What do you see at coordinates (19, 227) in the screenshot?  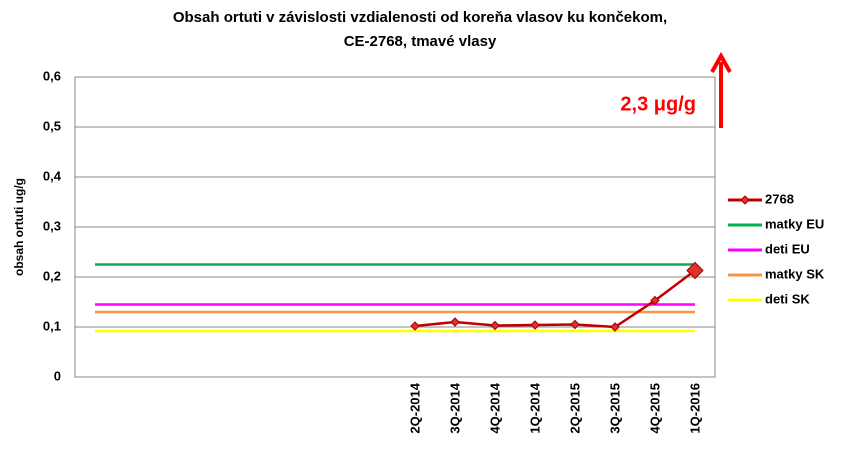 I see `y-axis-label: obsah ortuti ug/g` at bounding box center [19, 227].